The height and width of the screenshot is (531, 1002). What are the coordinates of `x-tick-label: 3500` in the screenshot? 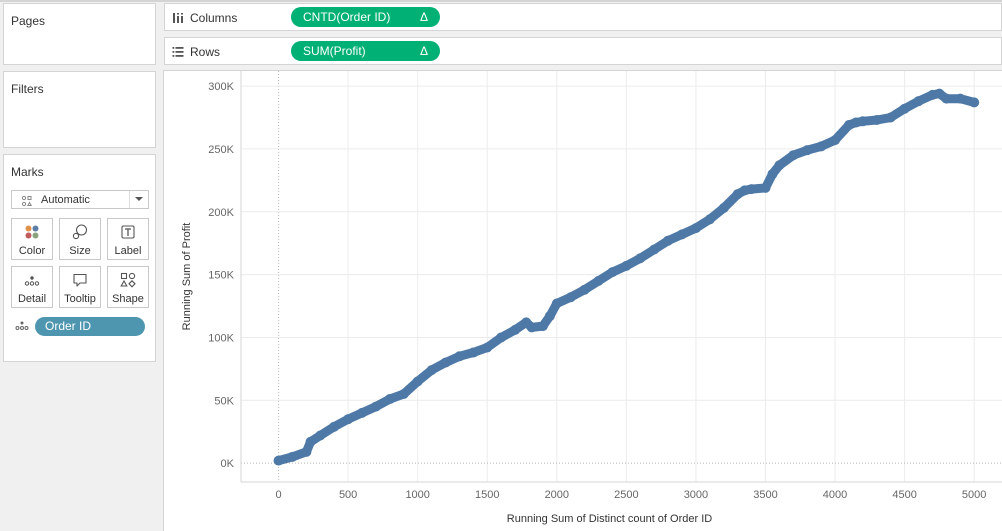 It's located at (765, 495).